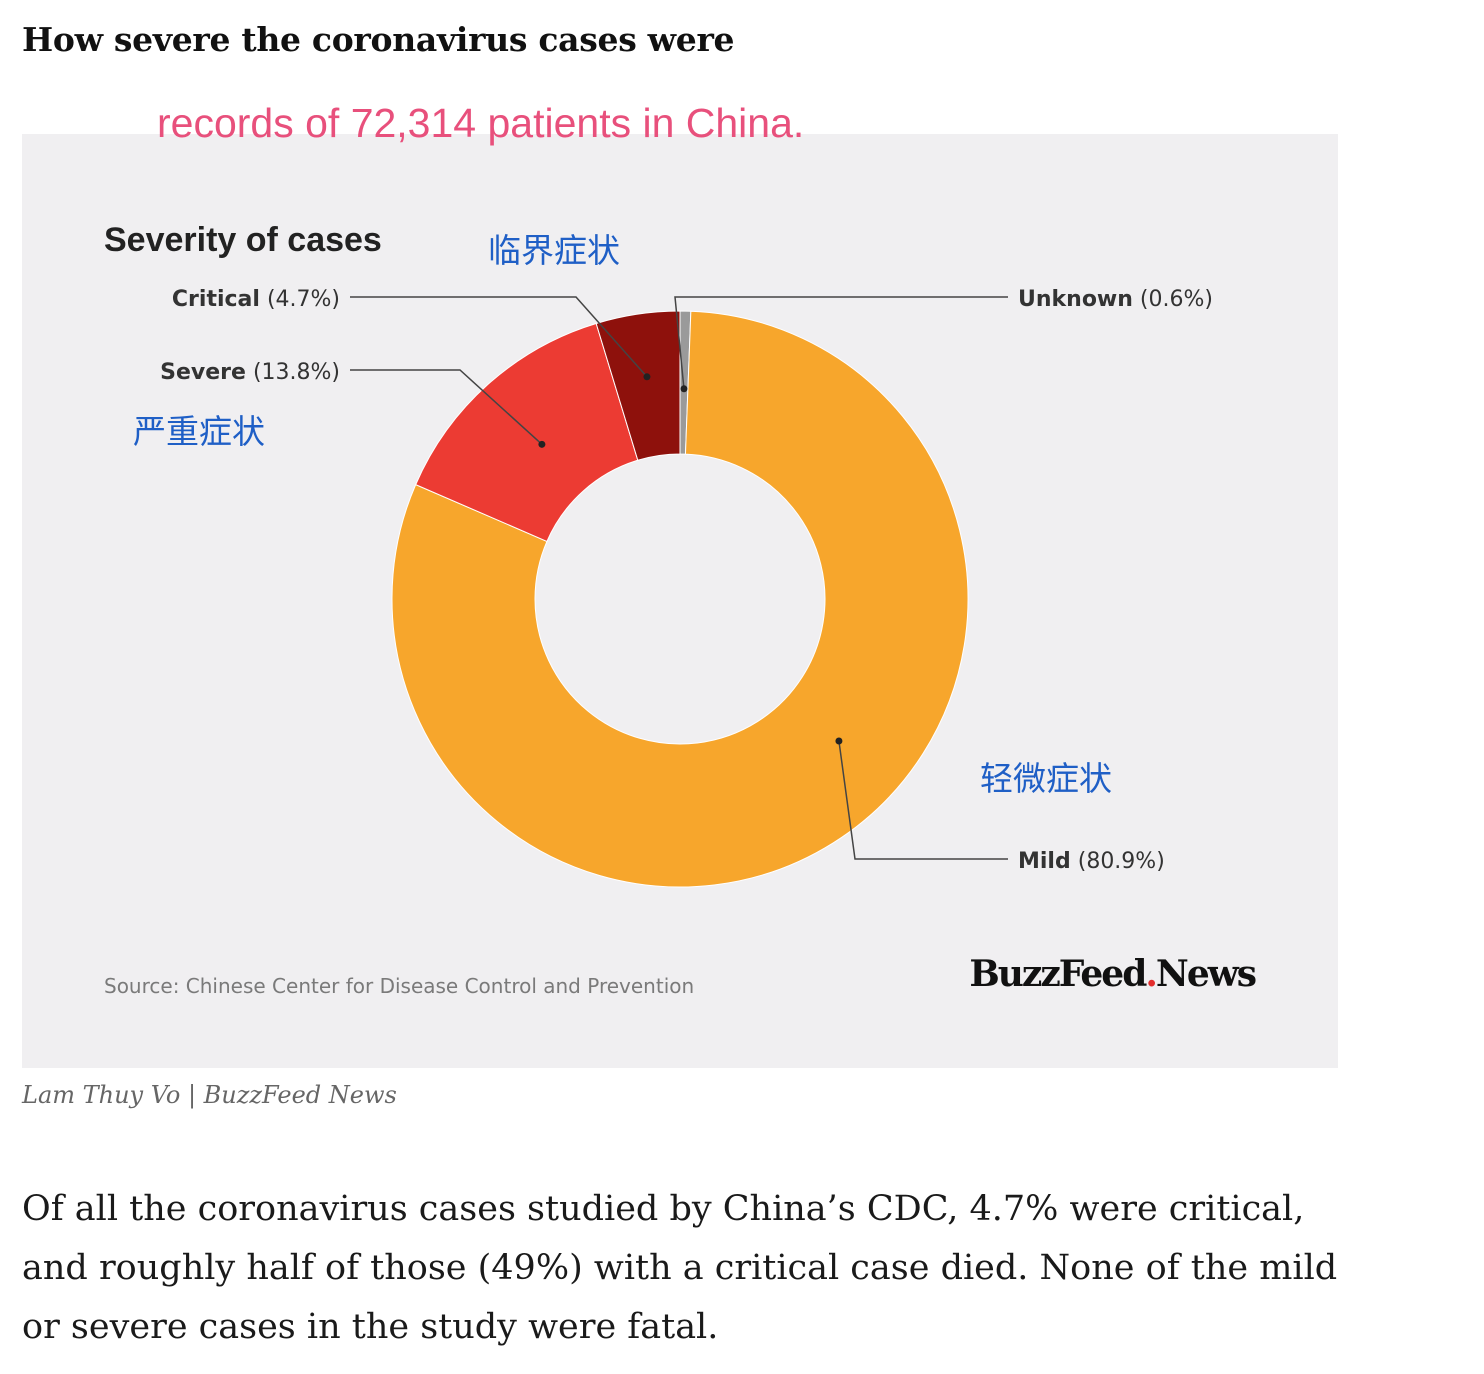  Describe the element at coordinates (209, 1095) in the screenshot. I see `image-credit: Lam Thuy Vo | BuzzFeed News` at that location.